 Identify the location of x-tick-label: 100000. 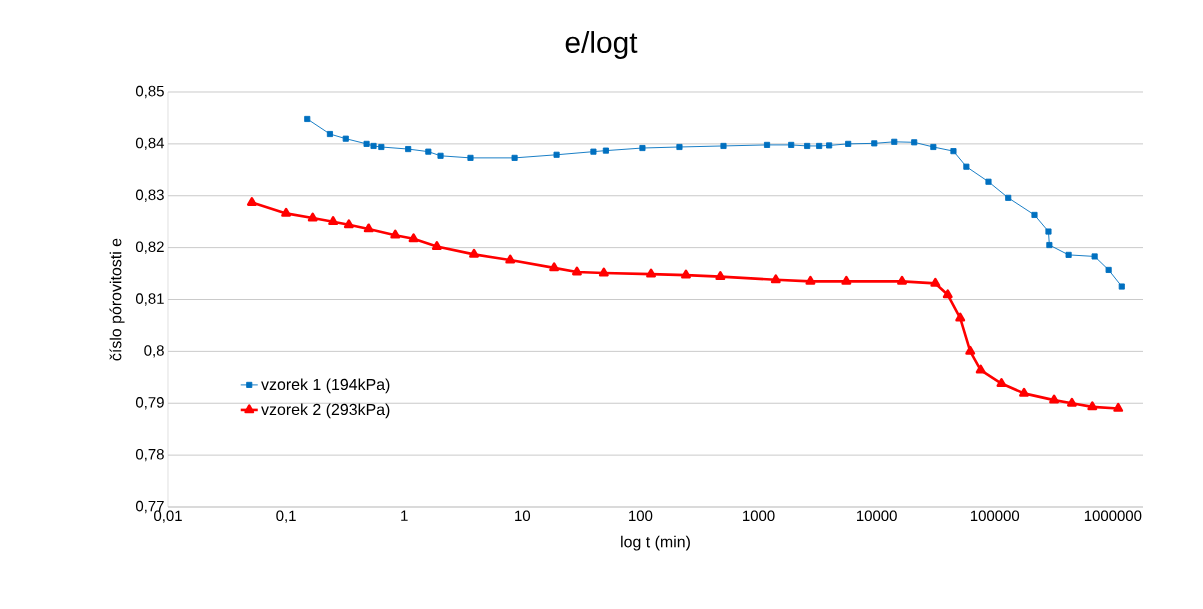
(995, 516).